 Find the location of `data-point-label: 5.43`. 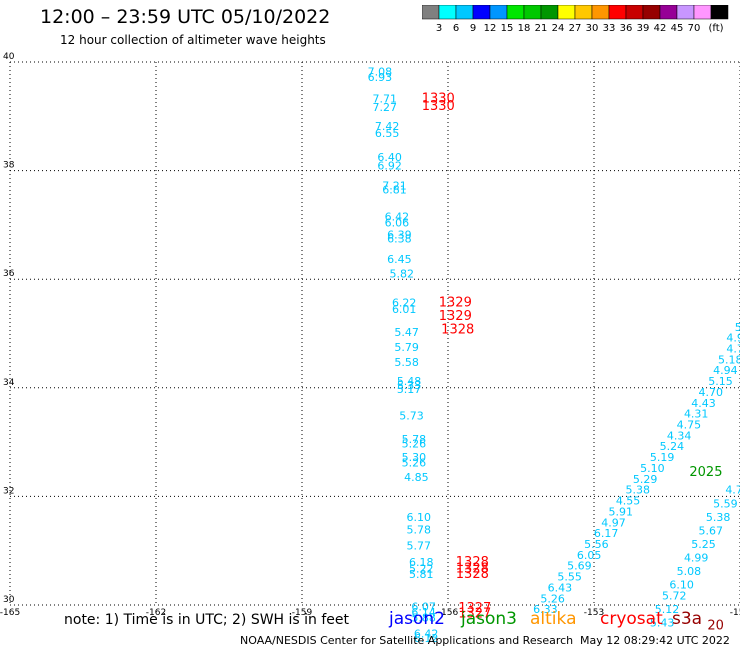

data-point-label: 5.43 is located at coordinates (662, 623).